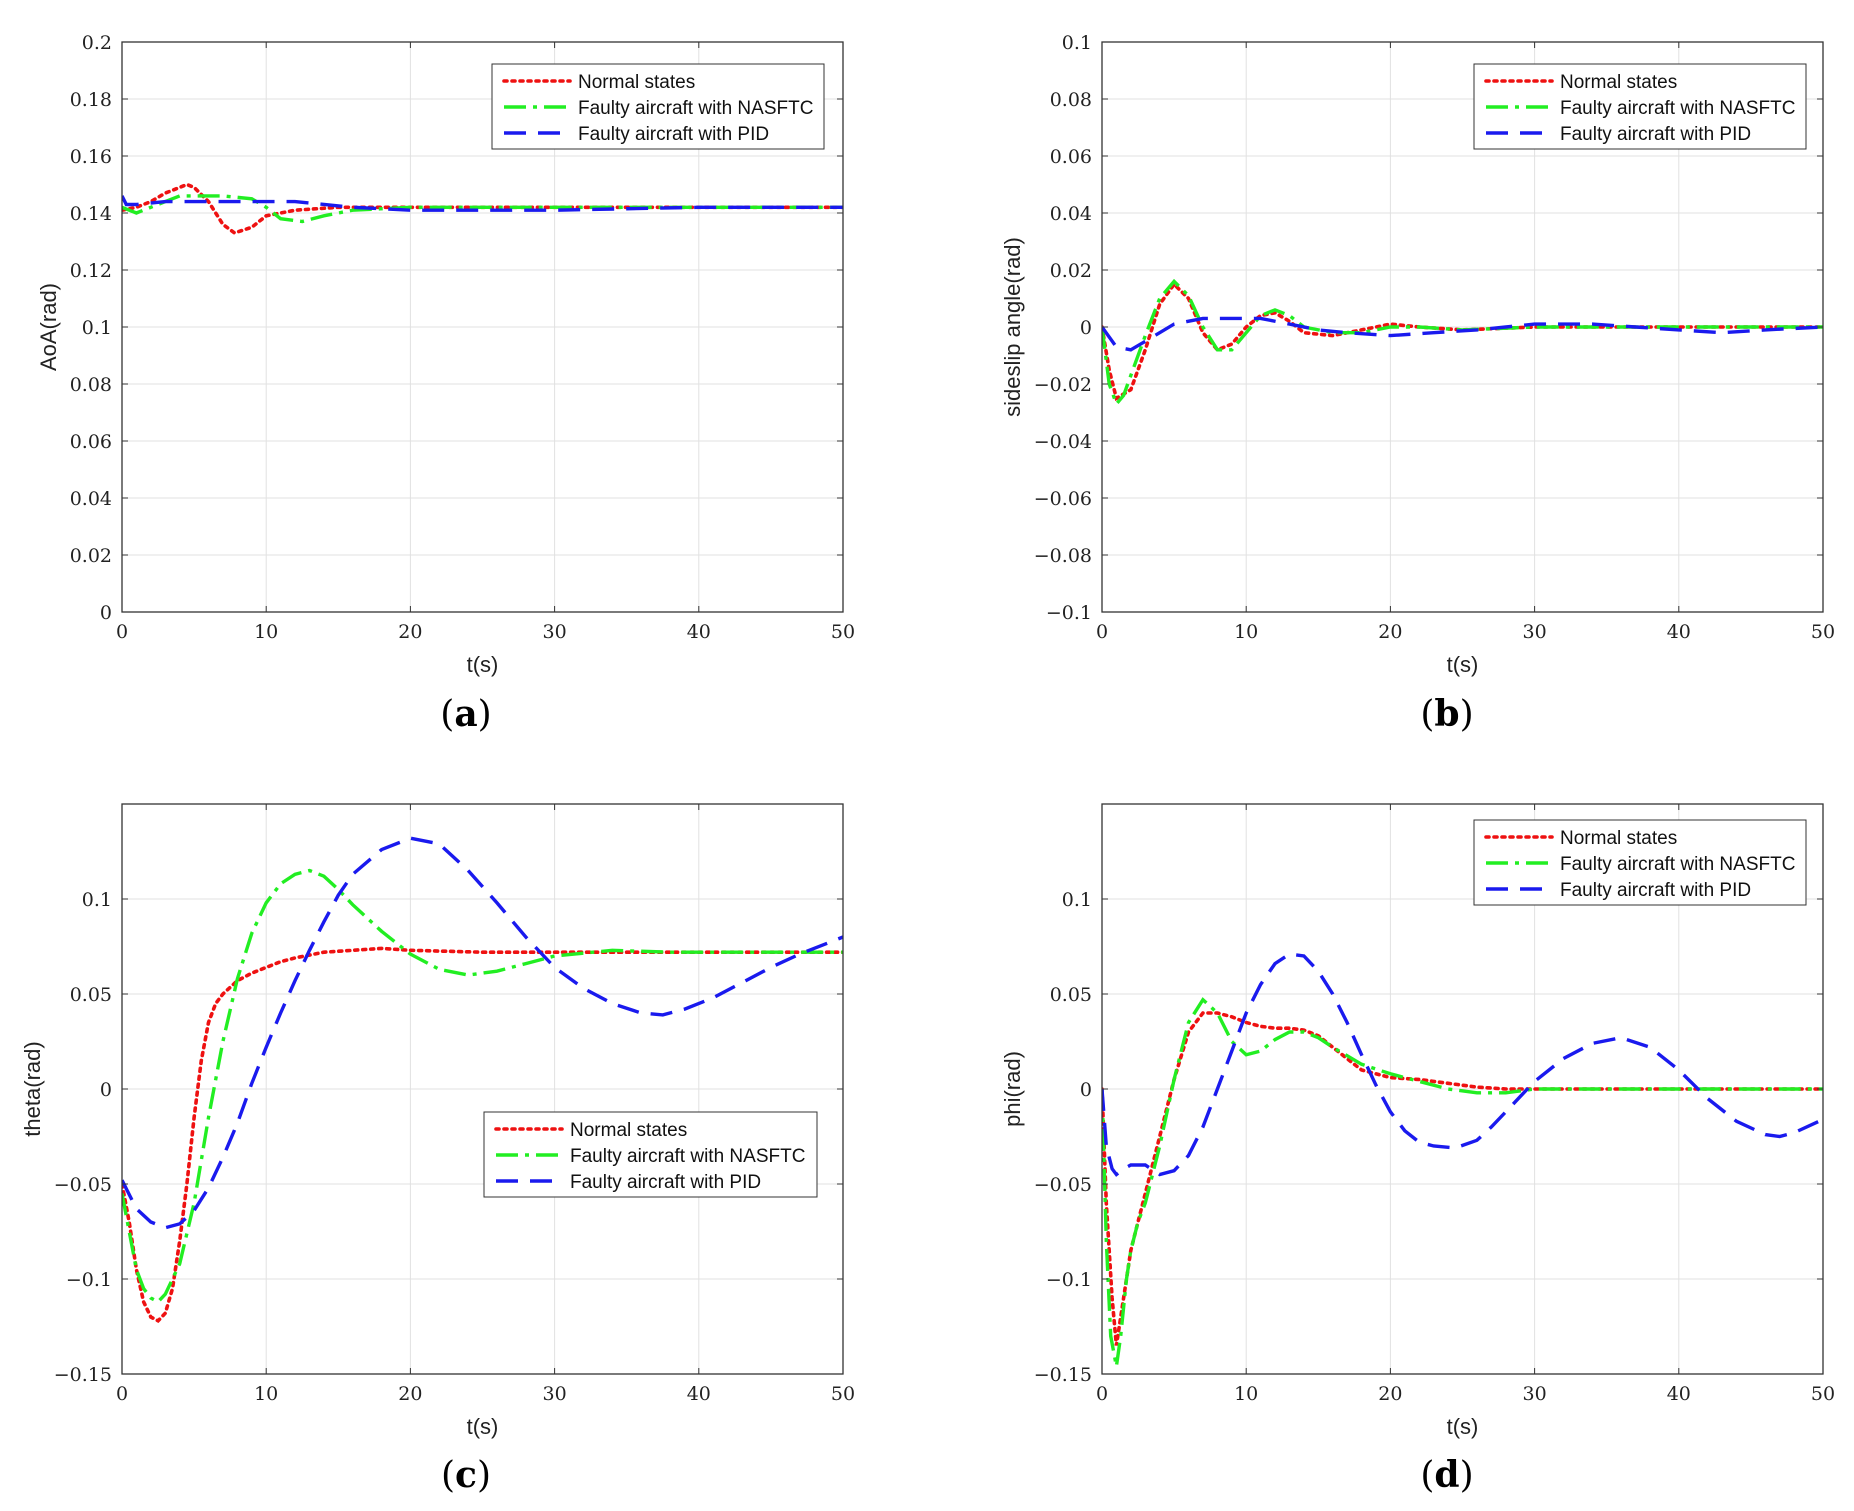  Describe the element at coordinates (91, 157) in the screenshot. I see `y-tick-label: 0.16` at that location.